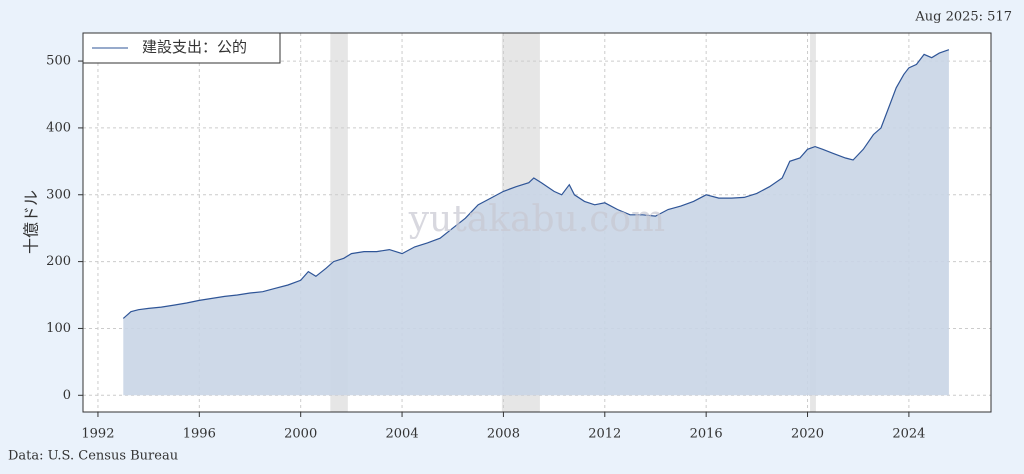 Image resolution: width=1024 pixels, height=474 pixels. Describe the element at coordinates (67, 395) in the screenshot. I see `y-tick-label: 0` at that location.